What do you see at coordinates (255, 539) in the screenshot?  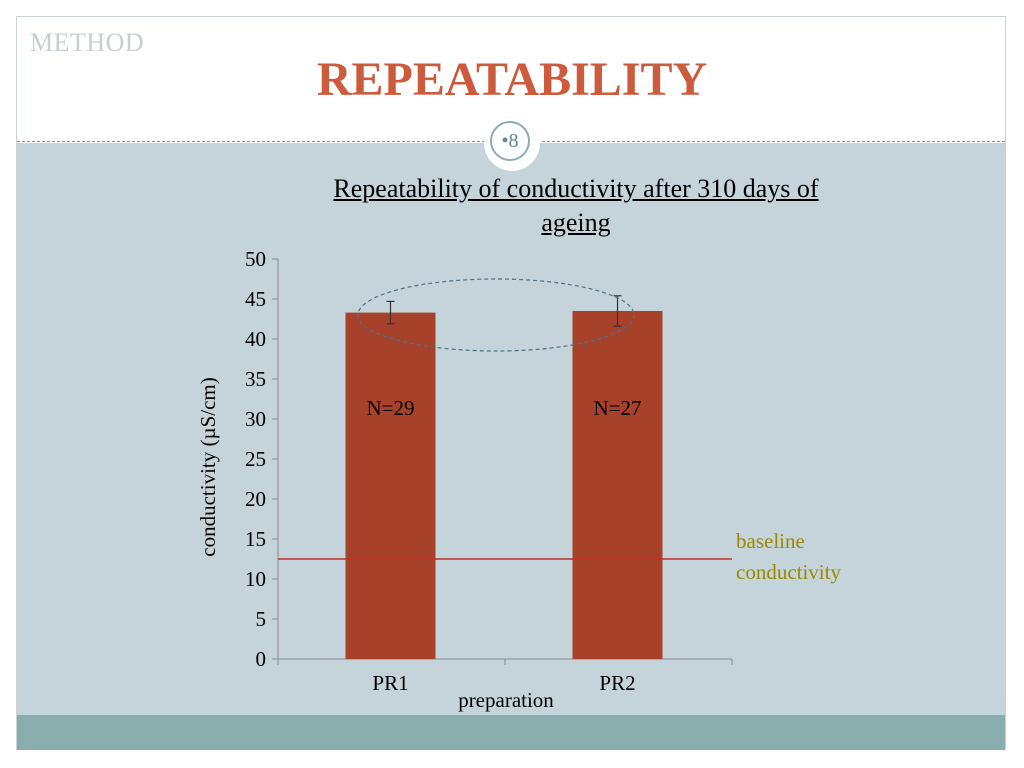 I see `y-tick-label: 15` at bounding box center [255, 539].